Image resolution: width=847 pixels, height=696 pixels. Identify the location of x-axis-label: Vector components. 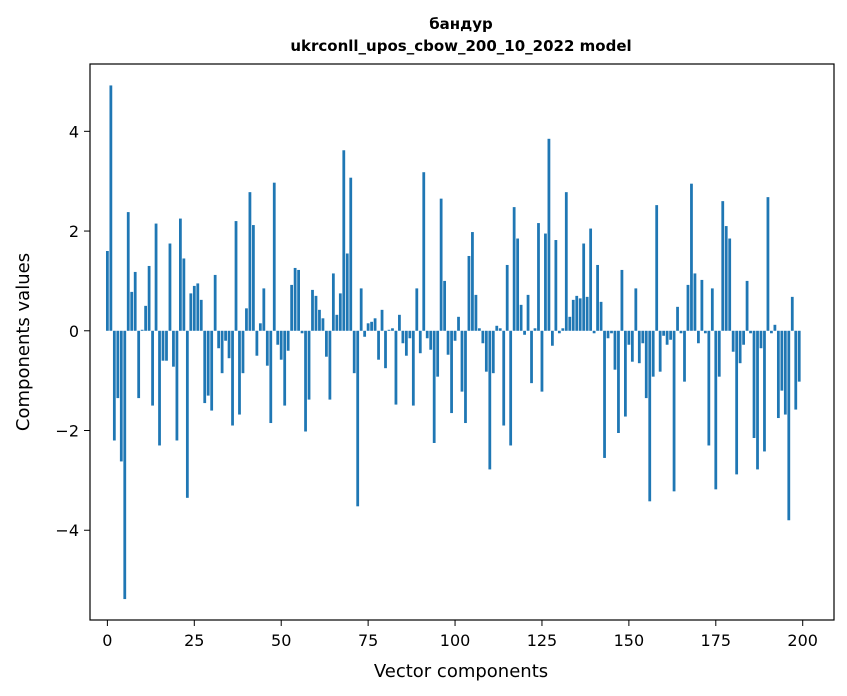
(461, 671).